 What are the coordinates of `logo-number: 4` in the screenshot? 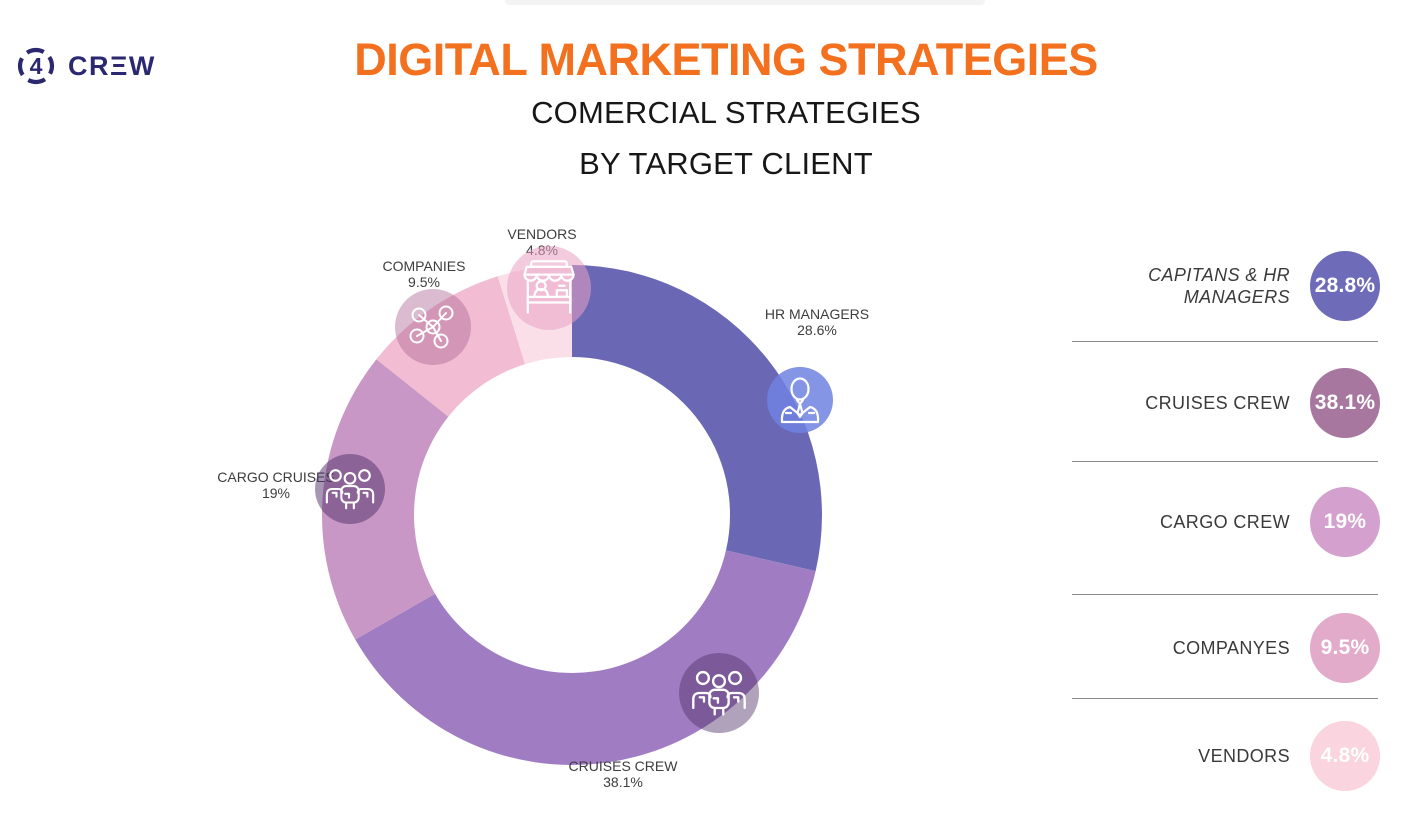 It's located at (36, 66).